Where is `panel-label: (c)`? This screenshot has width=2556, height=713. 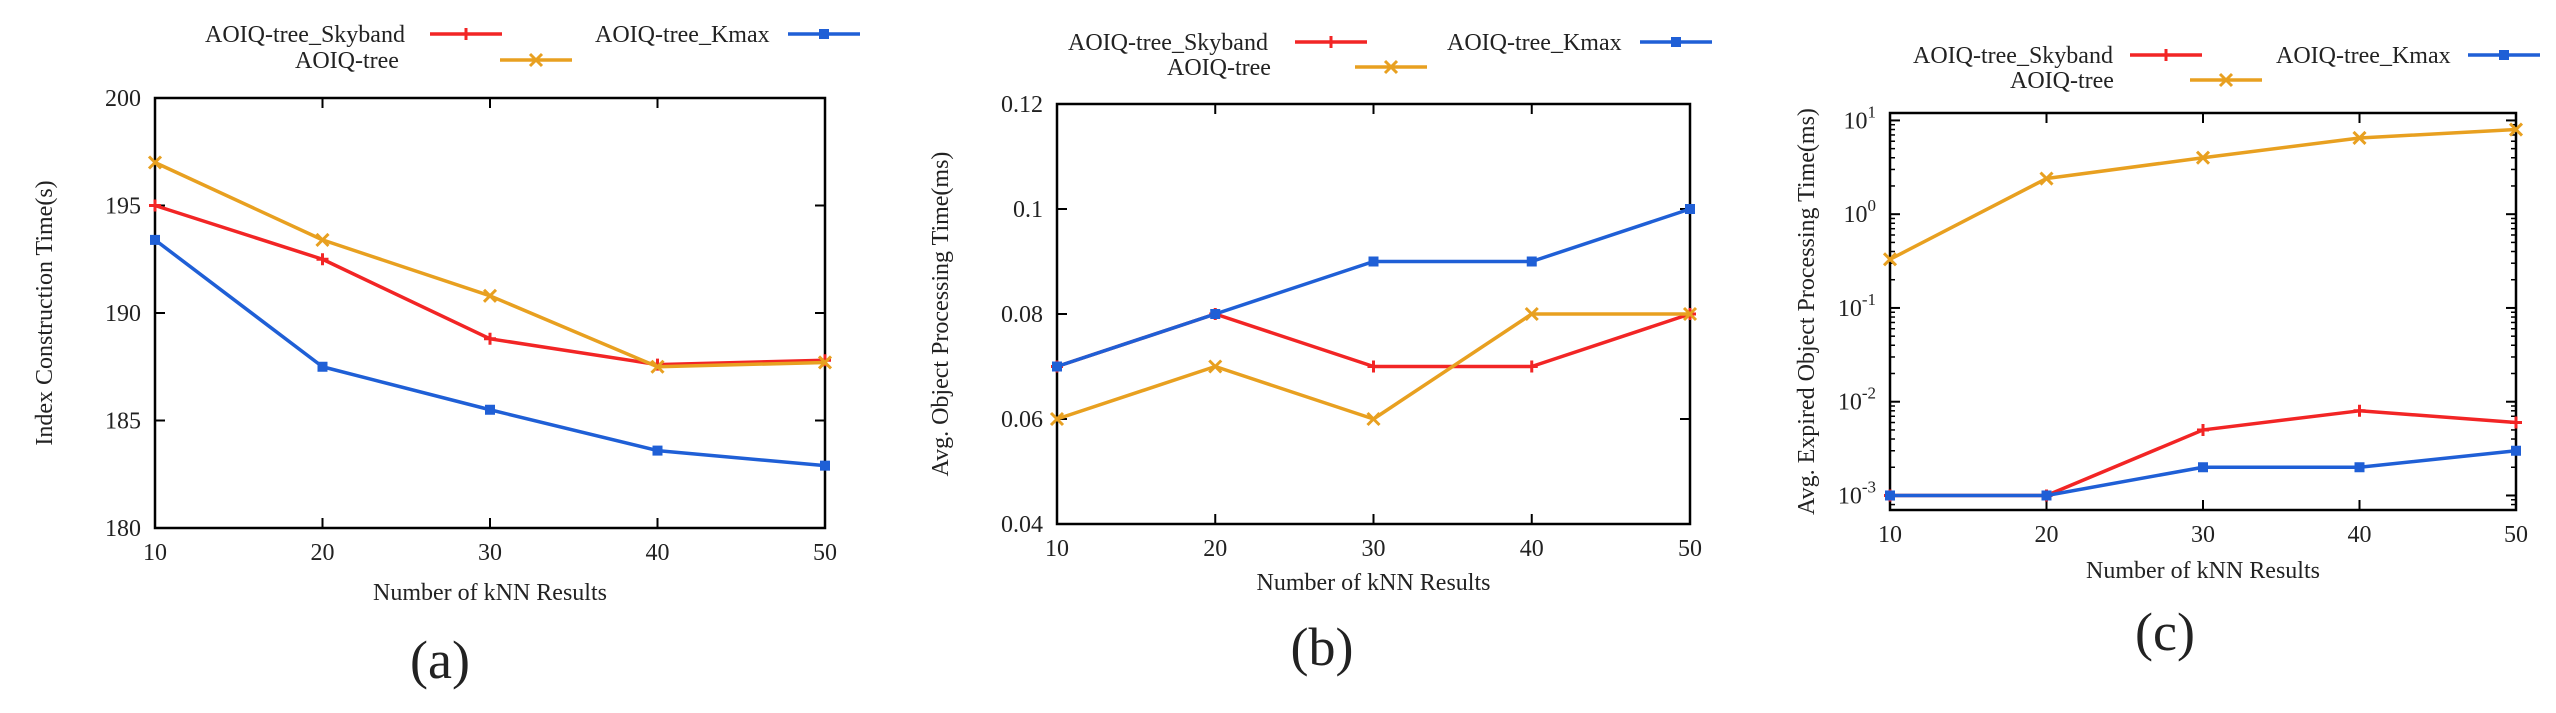 panel-label: (c) is located at coordinates (2165, 632).